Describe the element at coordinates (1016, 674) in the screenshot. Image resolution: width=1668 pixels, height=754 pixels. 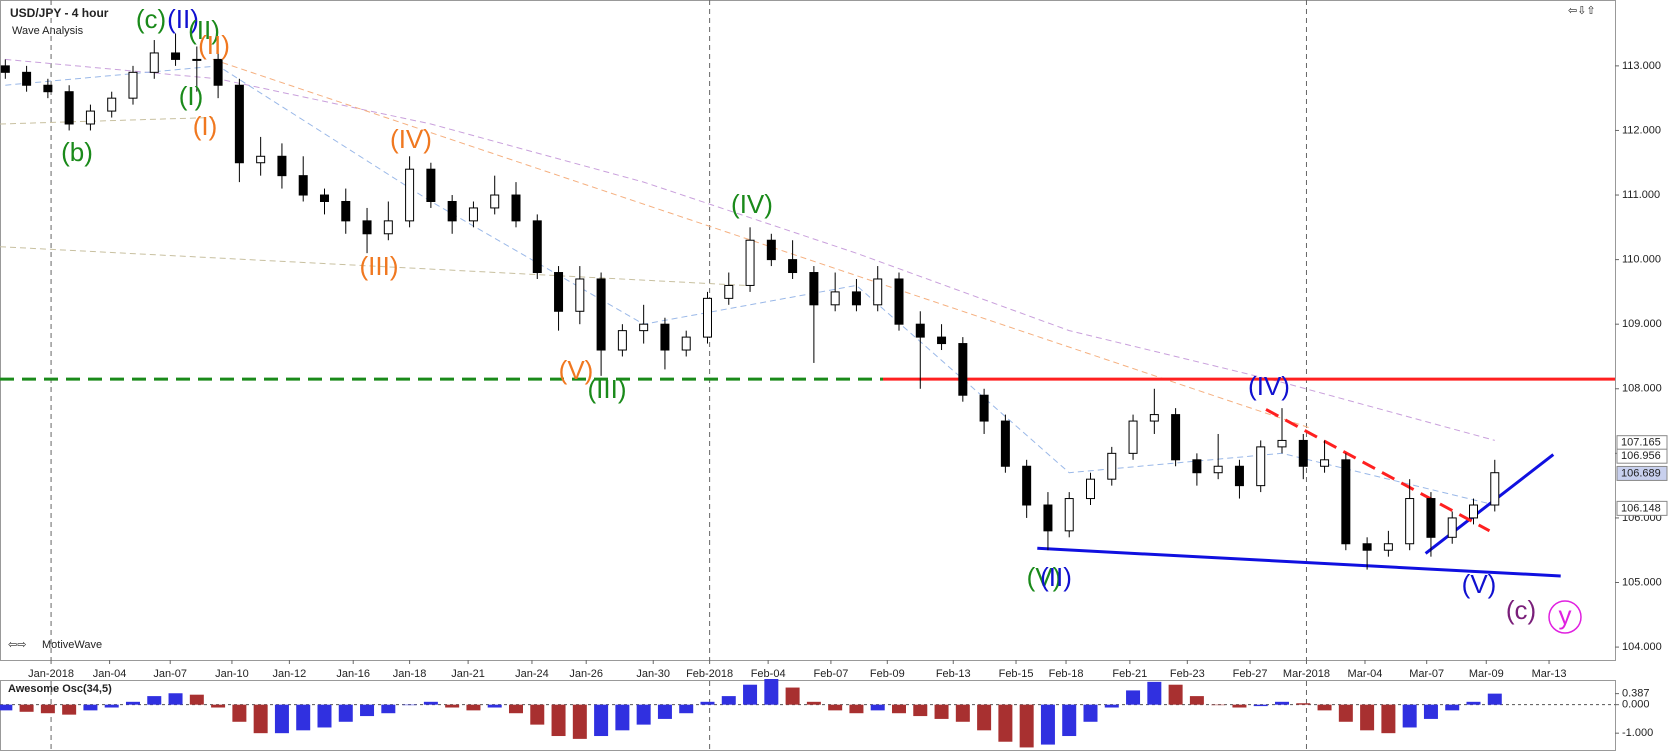
I see `x-tick-label: Feb-15` at that location.